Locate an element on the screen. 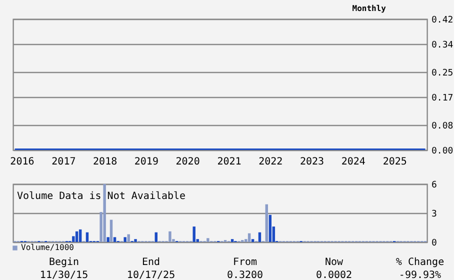 Image resolution: width=460 pixels, height=280 pixels. y-tick-label: 0.17 is located at coordinates (443, 98).